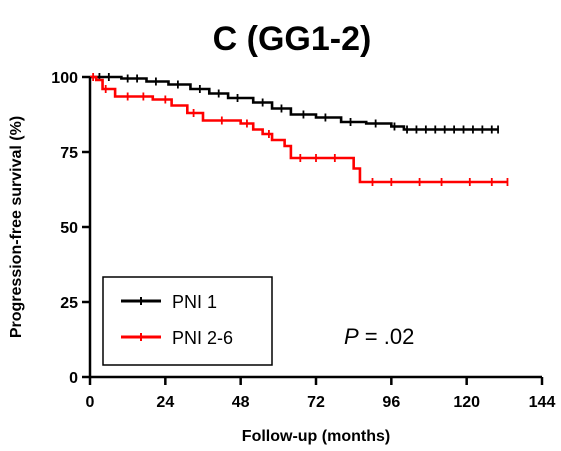 This screenshot has width=561, height=451. I want to click on p-value-text: = .02, so click(387, 336).